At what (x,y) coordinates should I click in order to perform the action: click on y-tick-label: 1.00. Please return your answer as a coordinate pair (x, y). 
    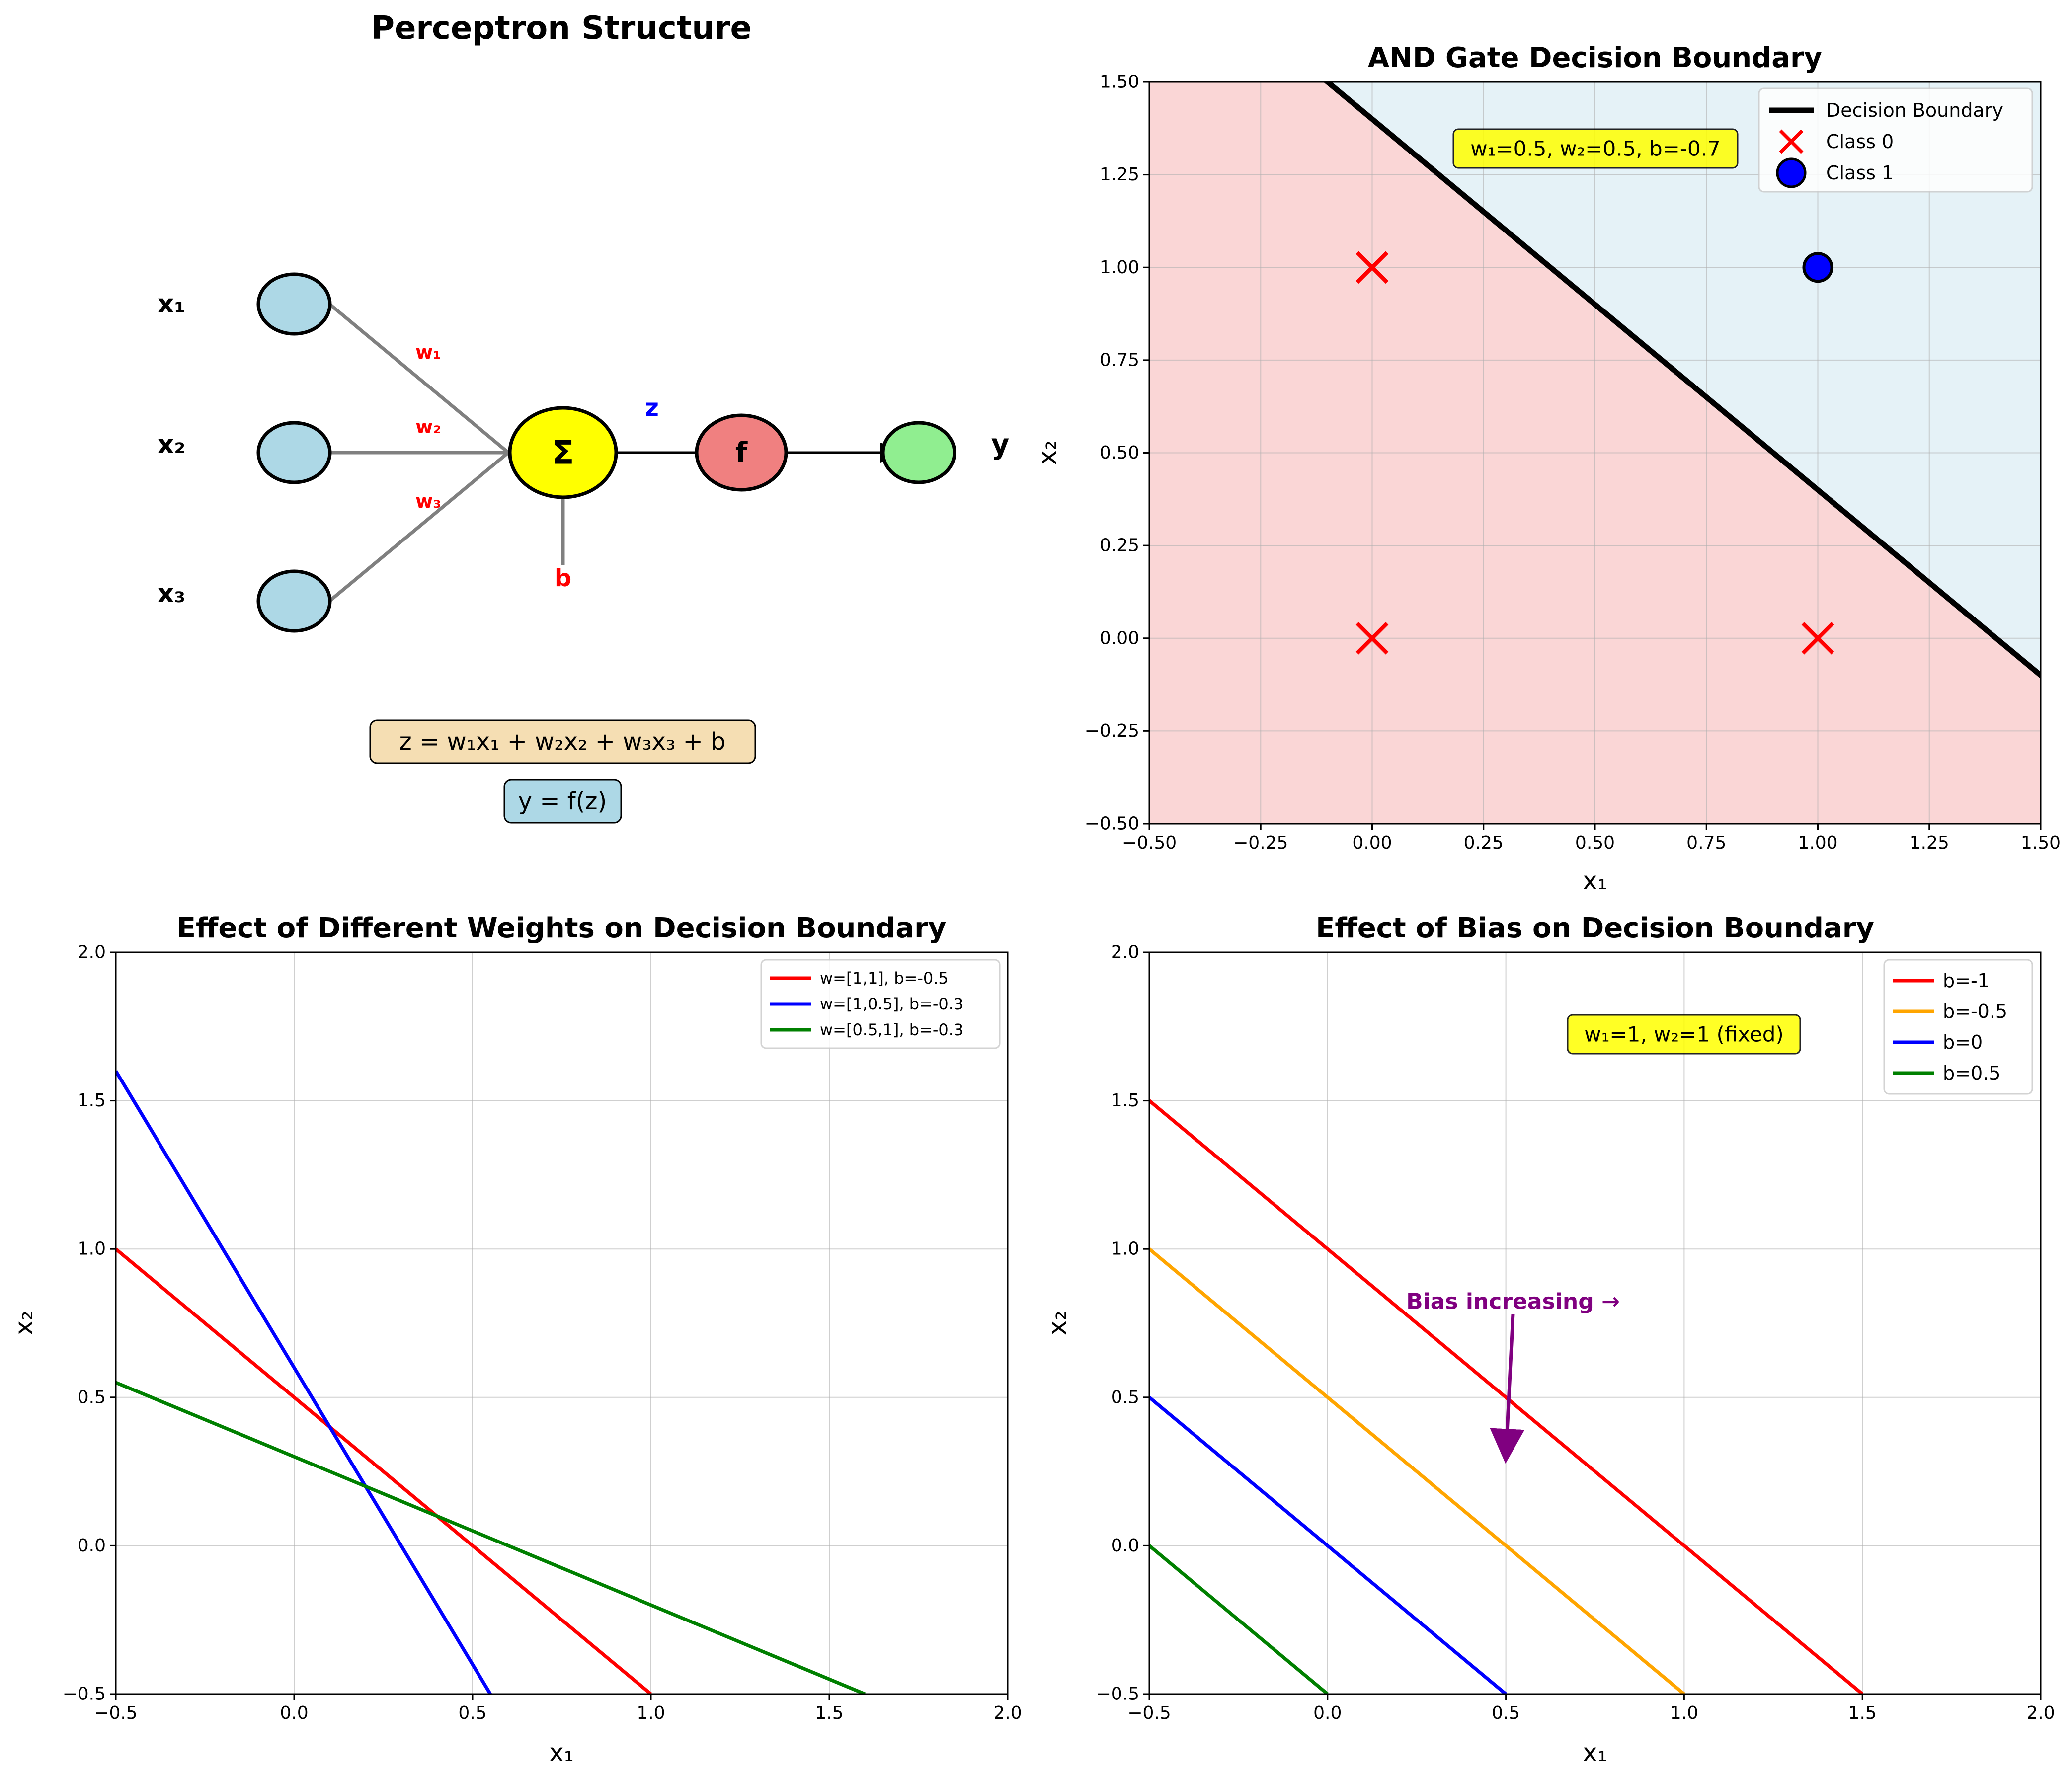
    Looking at the image, I should click on (1119, 267).